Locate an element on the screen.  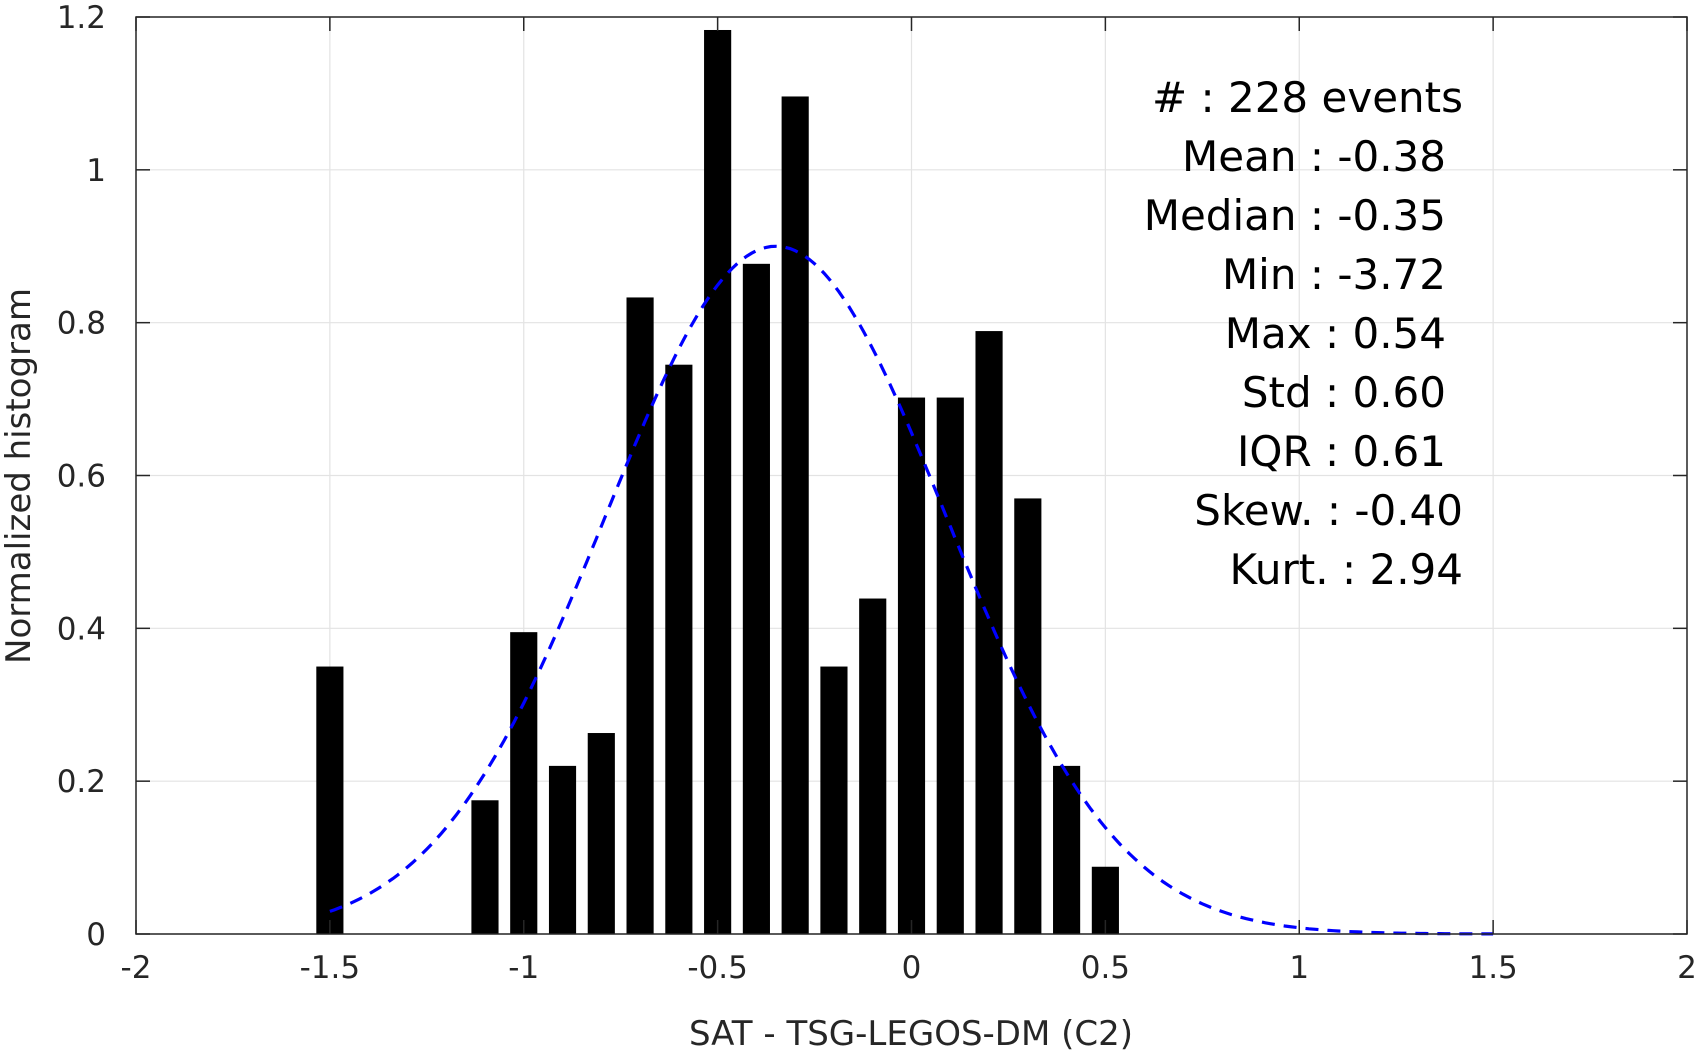
x-tick-label: -1 is located at coordinates (523, 968).